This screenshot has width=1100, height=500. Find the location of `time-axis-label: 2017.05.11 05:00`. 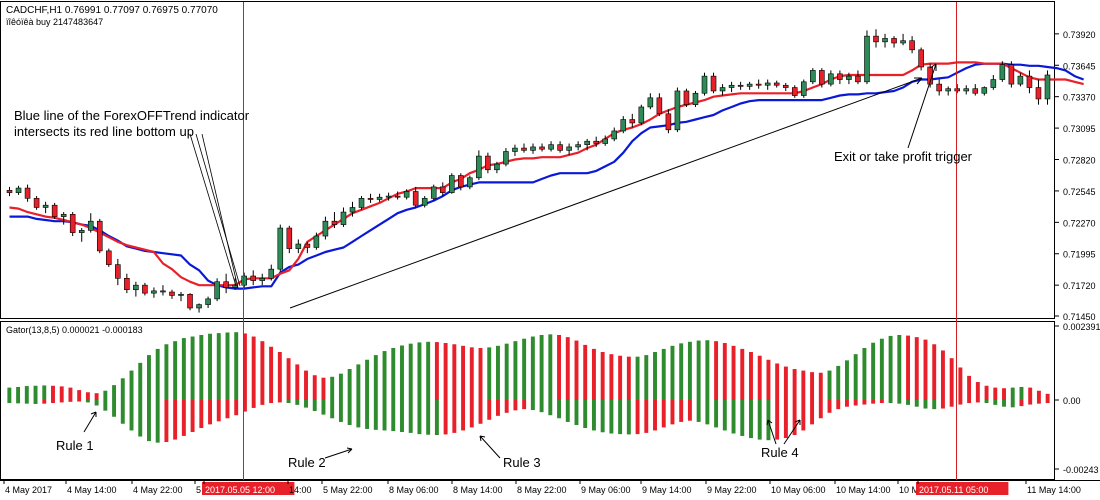

time-axis-label: 2017.05.11 05:00 is located at coordinates (953, 490).